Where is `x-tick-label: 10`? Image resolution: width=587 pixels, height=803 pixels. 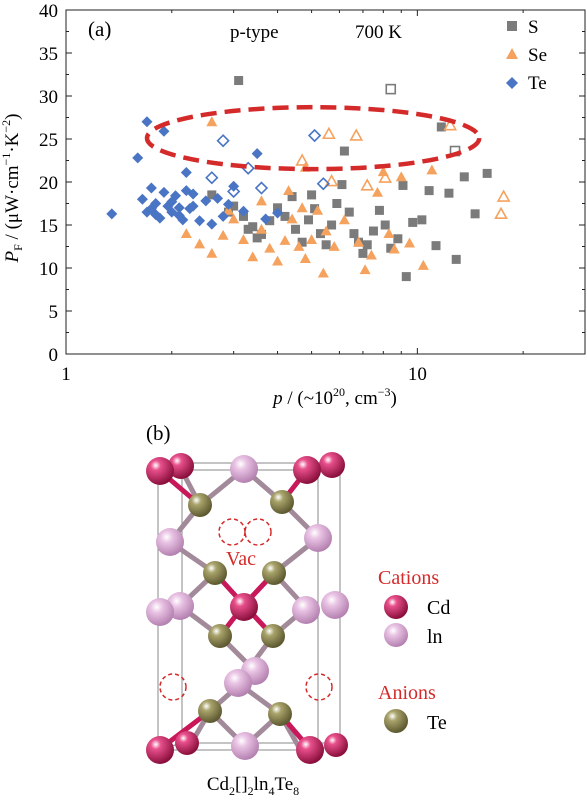 x-tick-label: 10 is located at coordinates (417, 374).